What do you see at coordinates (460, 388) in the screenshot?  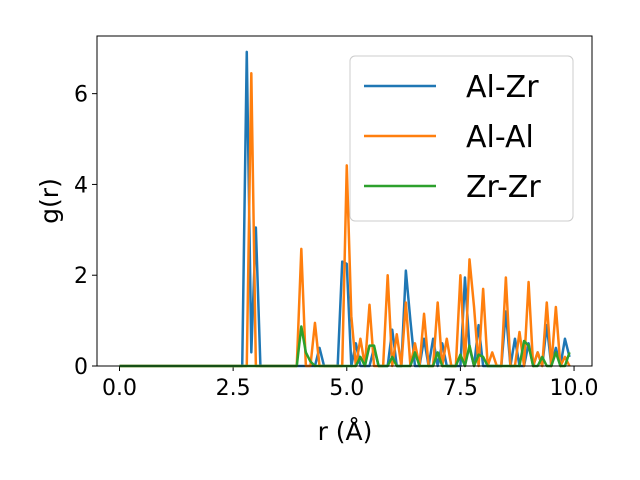 I see `x-tick-label: 7.5` at bounding box center [460, 388].